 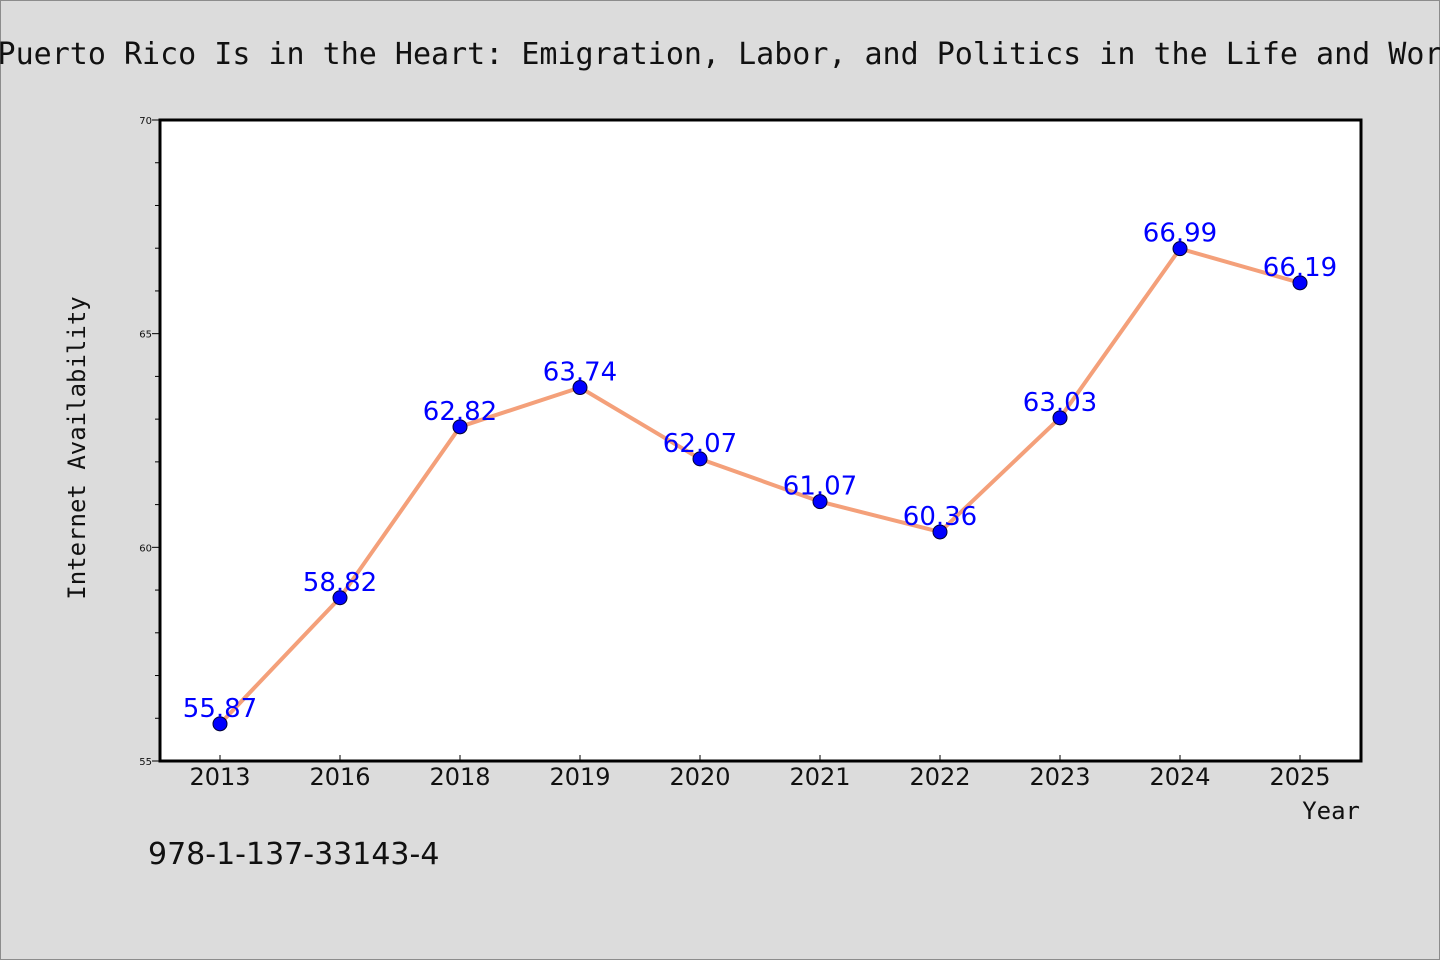 I want to click on y-tick-label: 55, so click(x=145, y=762).